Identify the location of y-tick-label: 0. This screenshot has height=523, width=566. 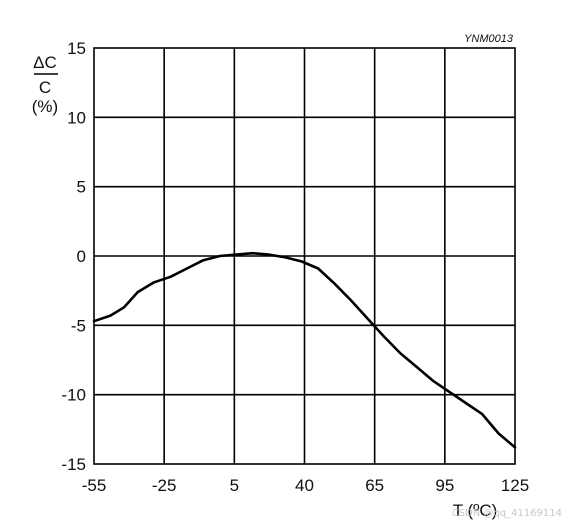
(81, 256).